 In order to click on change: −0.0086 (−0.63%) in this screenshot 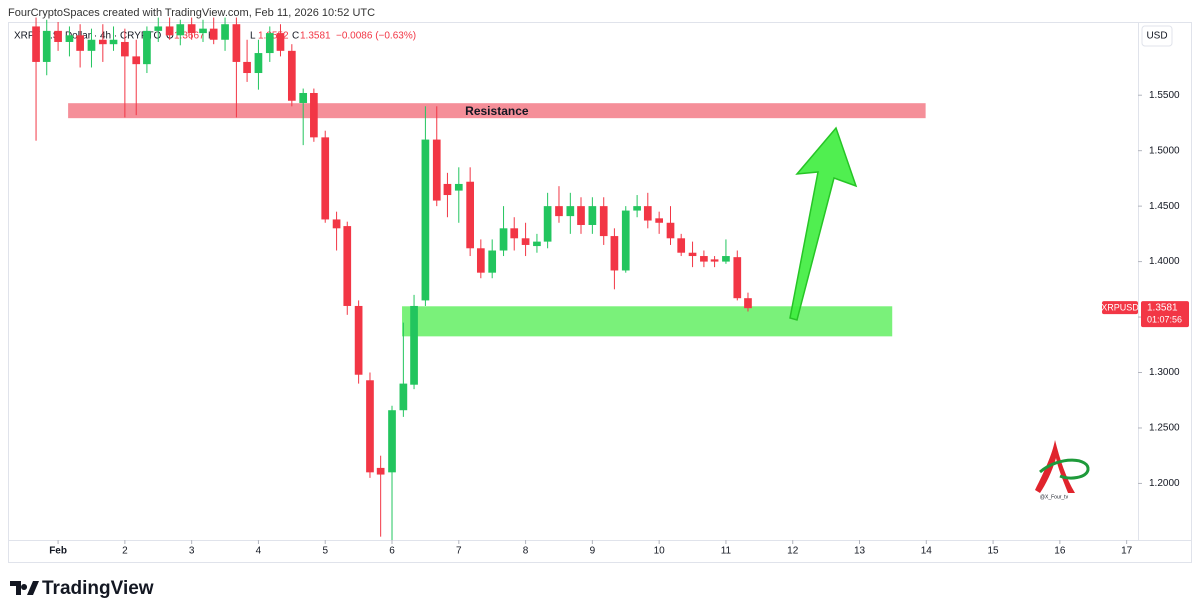, I will do `click(376, 36)`.